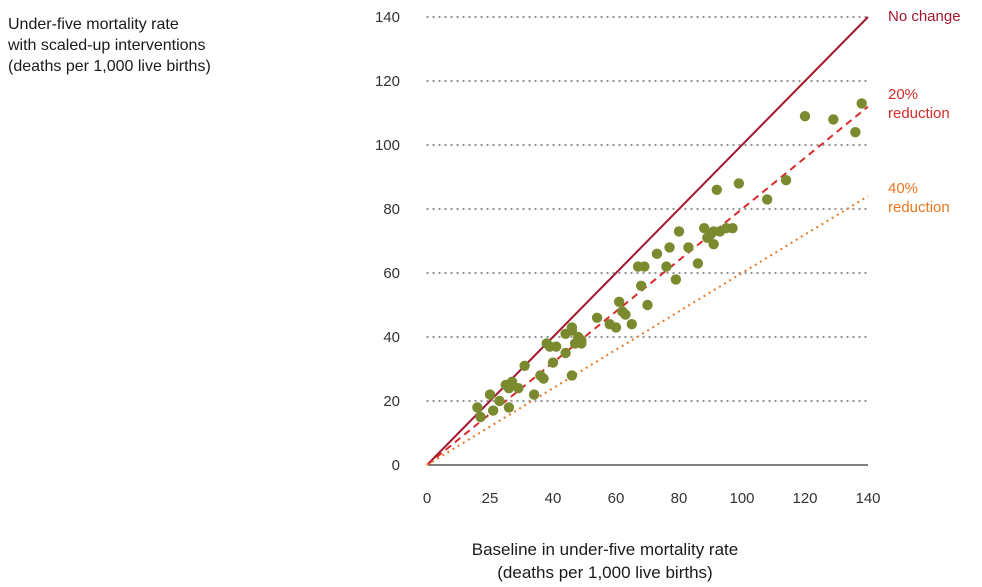  Describe the element at coordinates (387, 145) in the screenshot. I see `y-tick-label: 100` at that location.